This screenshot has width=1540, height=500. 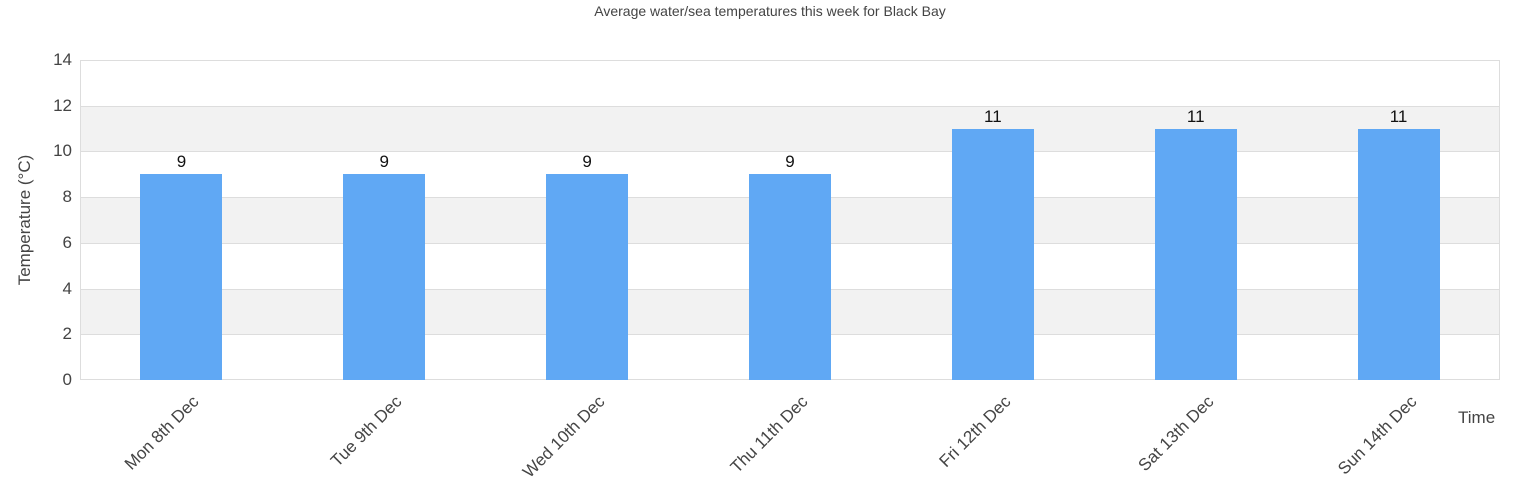 I want to click on x-tick-label: Sun 14th Dec, so click(x=1376, y=435).